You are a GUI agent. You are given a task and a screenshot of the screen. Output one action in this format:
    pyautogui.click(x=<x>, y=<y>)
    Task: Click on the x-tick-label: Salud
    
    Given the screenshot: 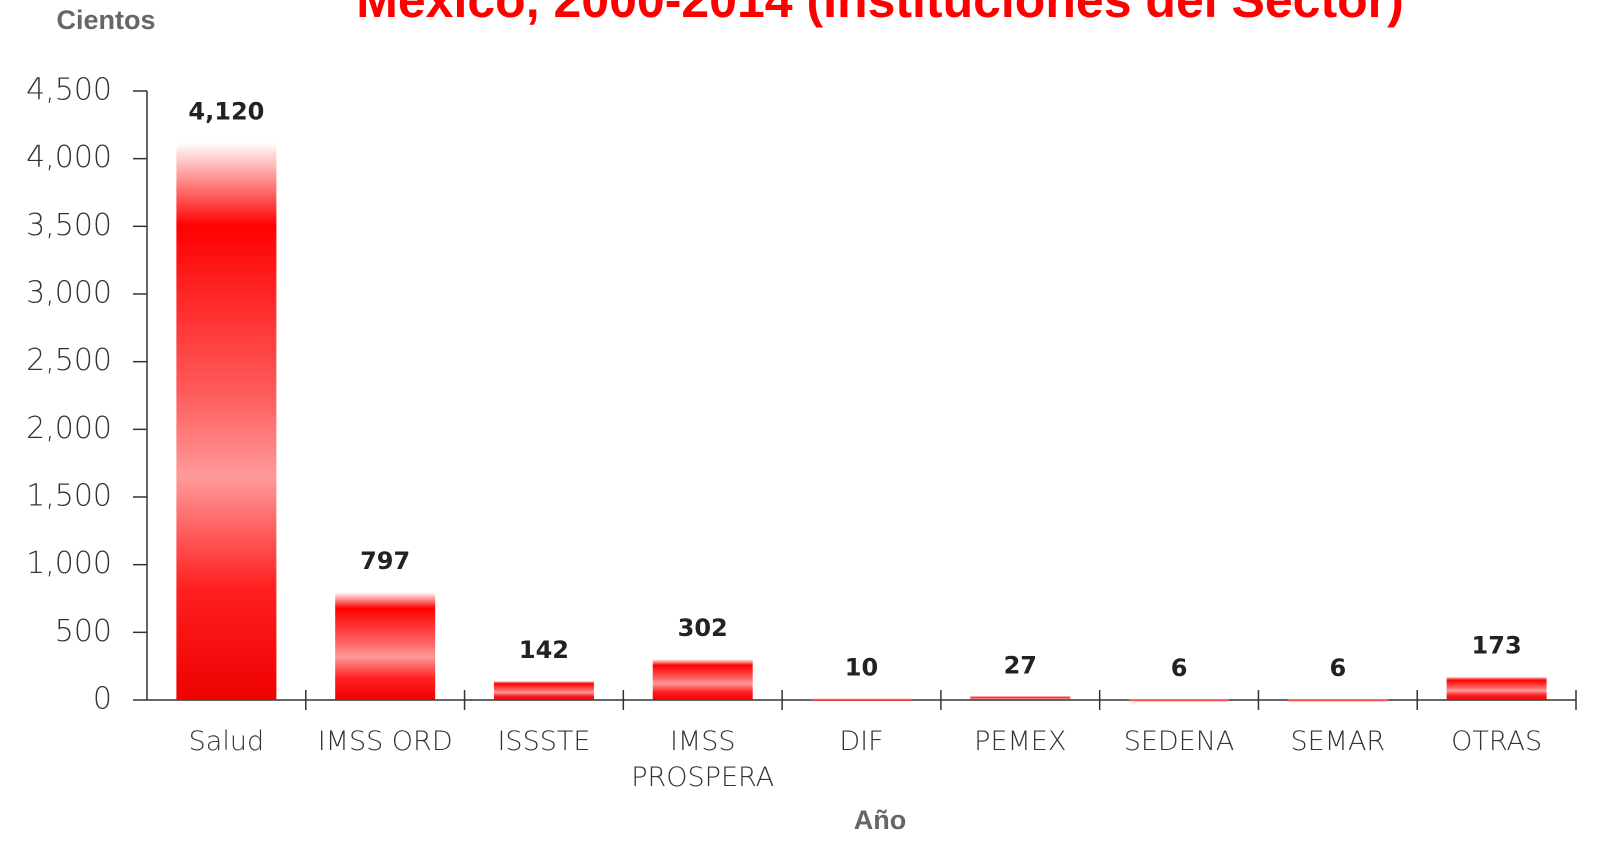 What is the action you would take?
    pyautogui.click(x=226, y=741)
    